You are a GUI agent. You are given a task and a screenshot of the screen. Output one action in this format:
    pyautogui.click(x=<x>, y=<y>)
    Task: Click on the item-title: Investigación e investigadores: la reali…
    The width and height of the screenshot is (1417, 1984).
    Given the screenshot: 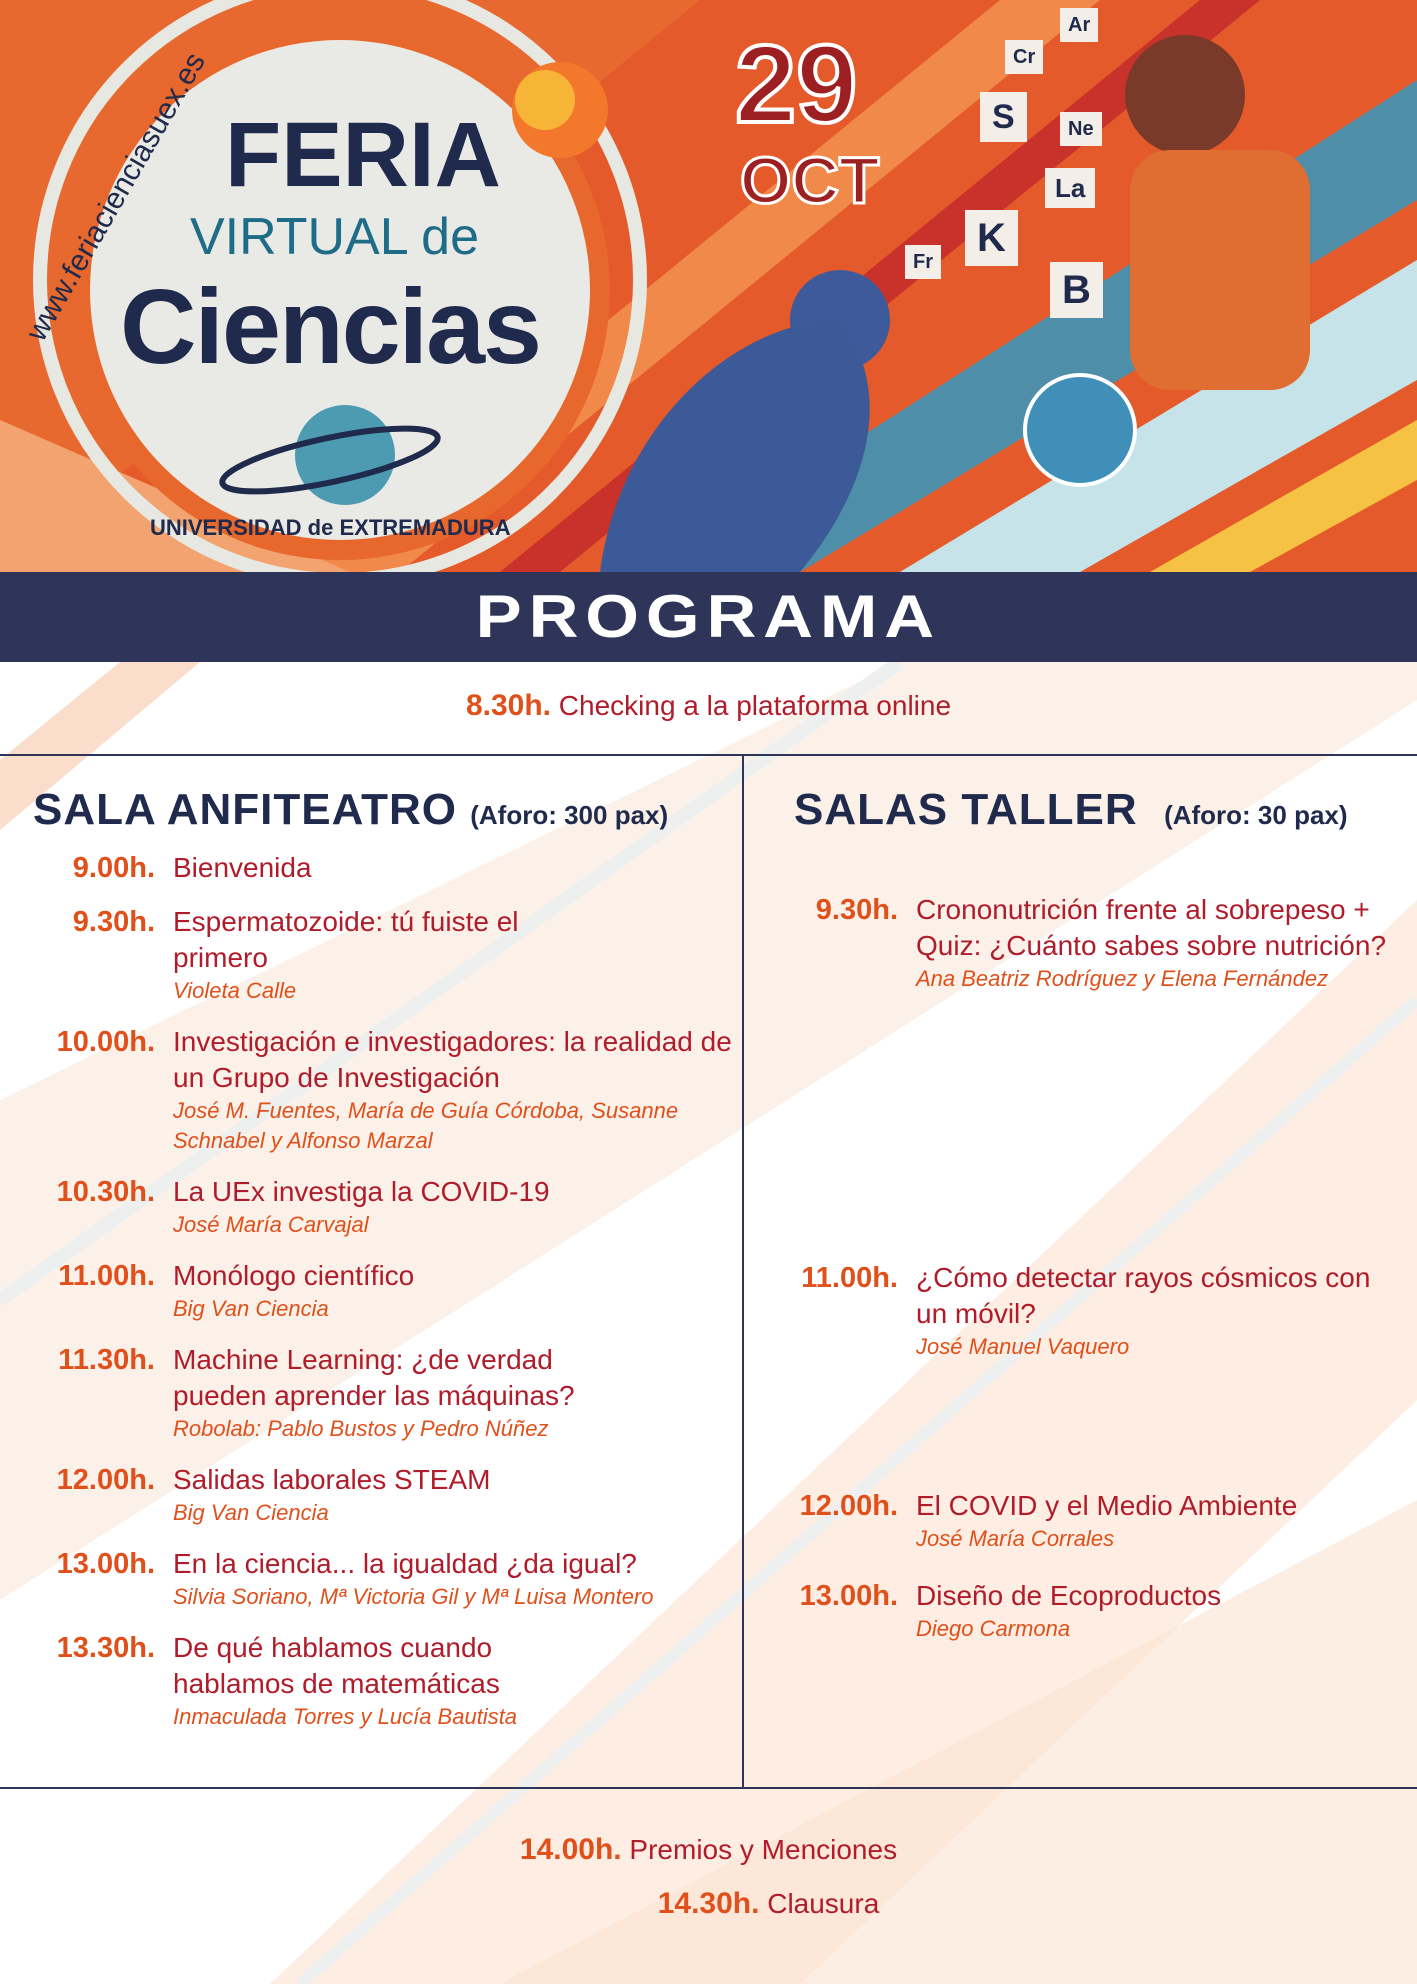 What is the action you would take?
    pyautogui.click(x=452, y=1059)
    